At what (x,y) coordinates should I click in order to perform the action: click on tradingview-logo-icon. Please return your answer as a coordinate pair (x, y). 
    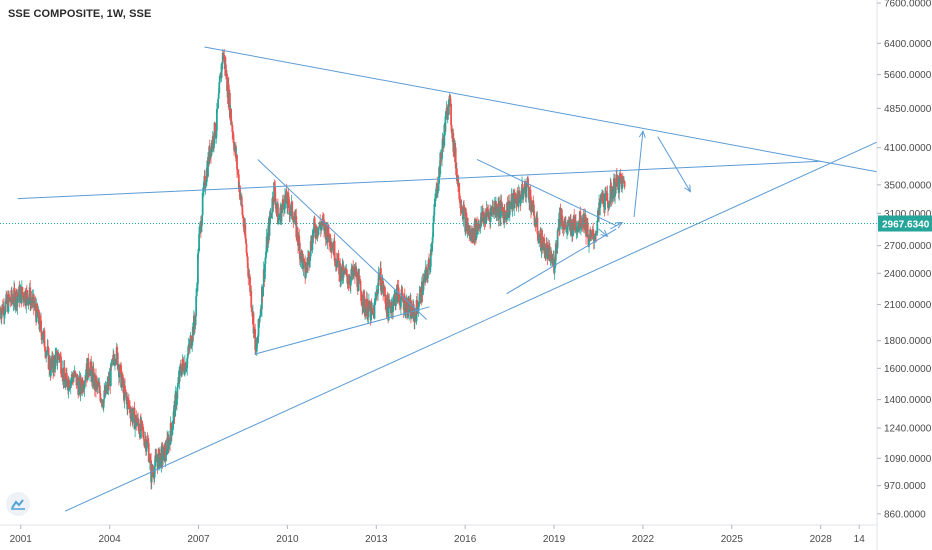
    Looking at the image, I should click on (18, 504).